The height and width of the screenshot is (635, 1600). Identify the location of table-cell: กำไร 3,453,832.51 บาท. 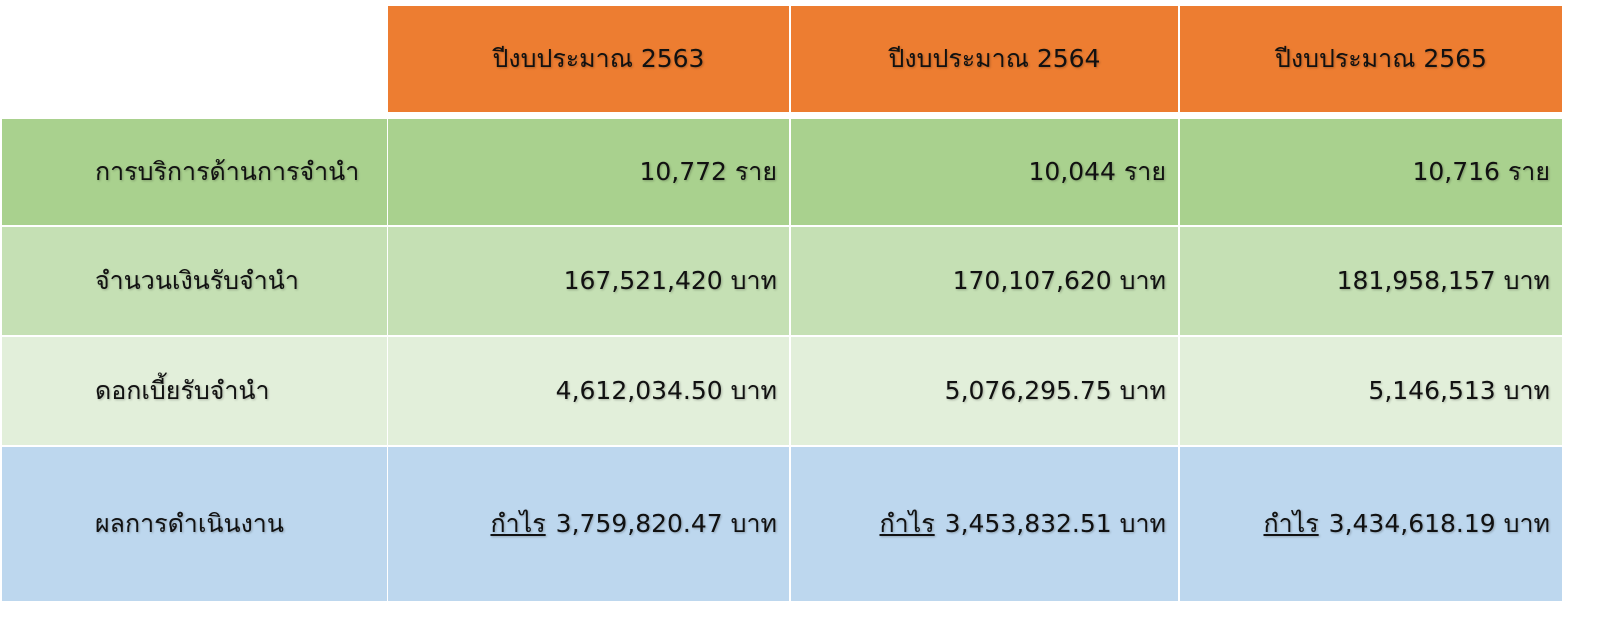
(984, 524).